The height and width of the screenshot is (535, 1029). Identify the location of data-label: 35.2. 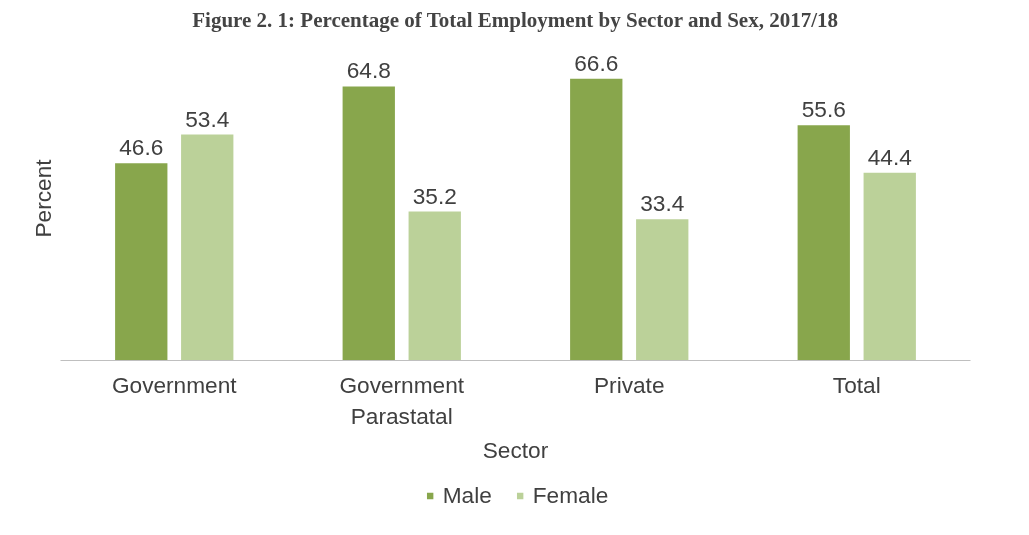
(434, 195).